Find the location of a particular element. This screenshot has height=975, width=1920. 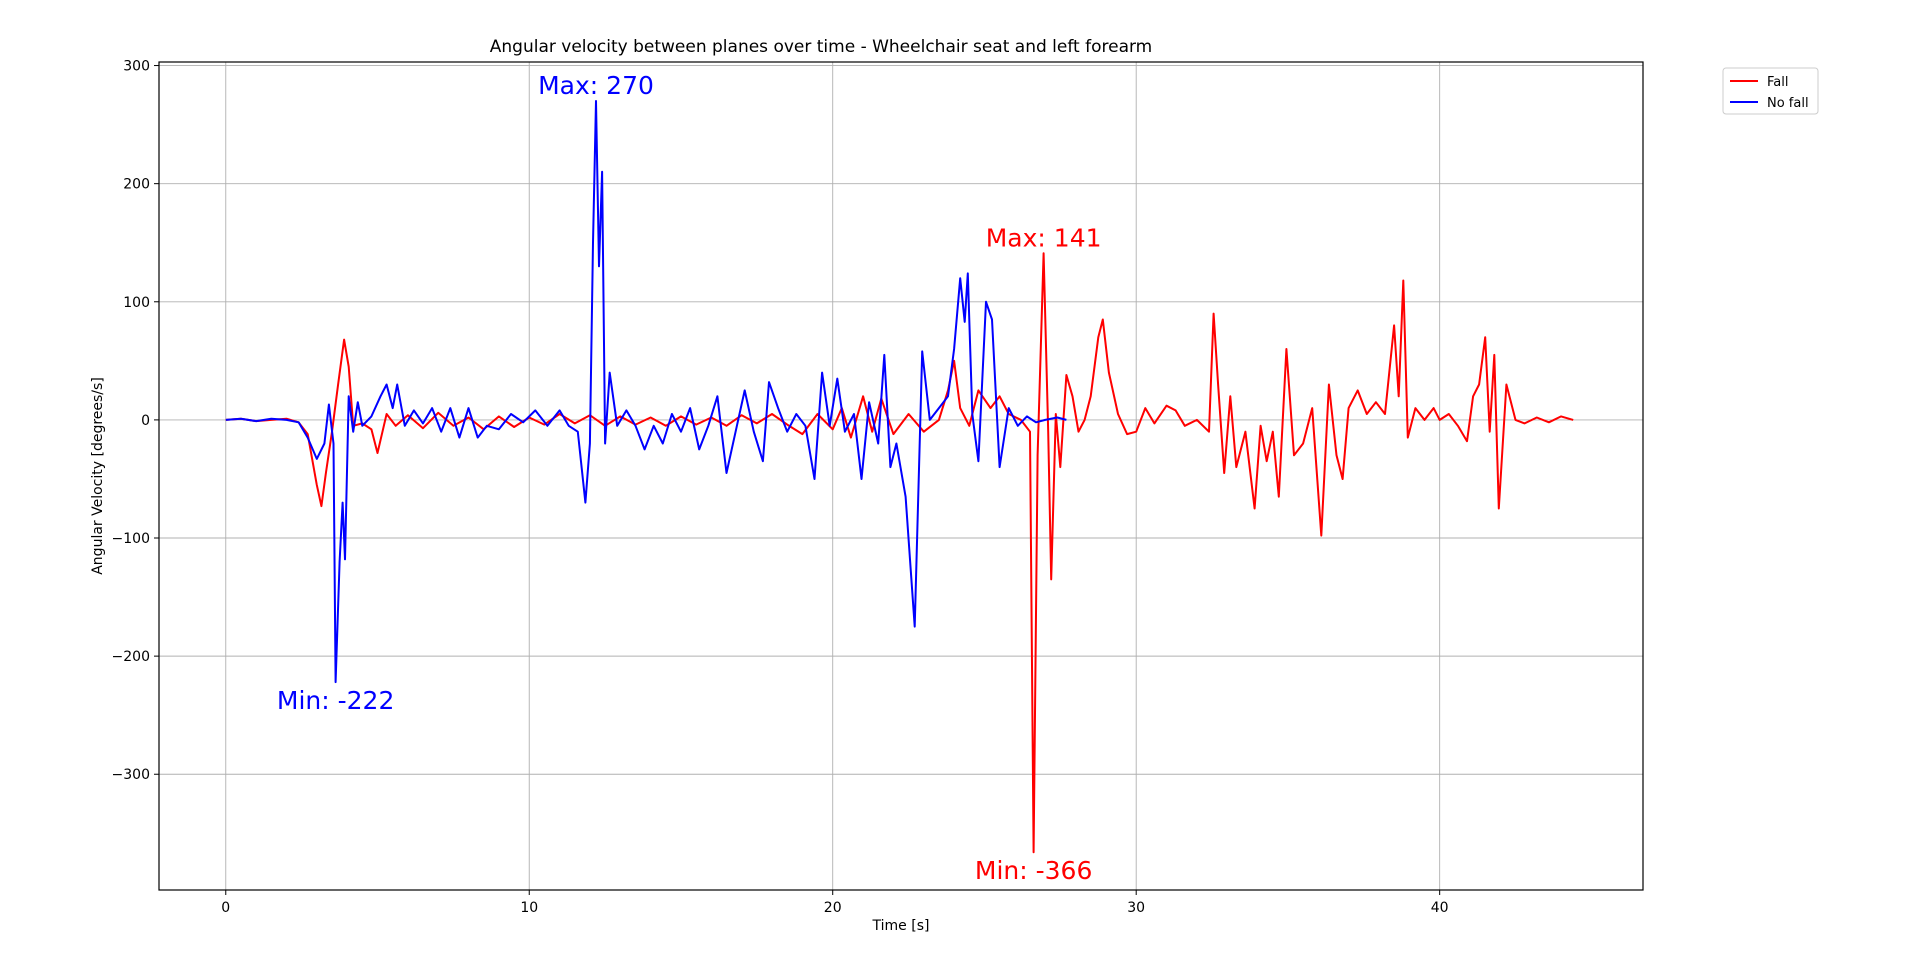

y-tick-label: −200 is located at coordinates (131, 657).